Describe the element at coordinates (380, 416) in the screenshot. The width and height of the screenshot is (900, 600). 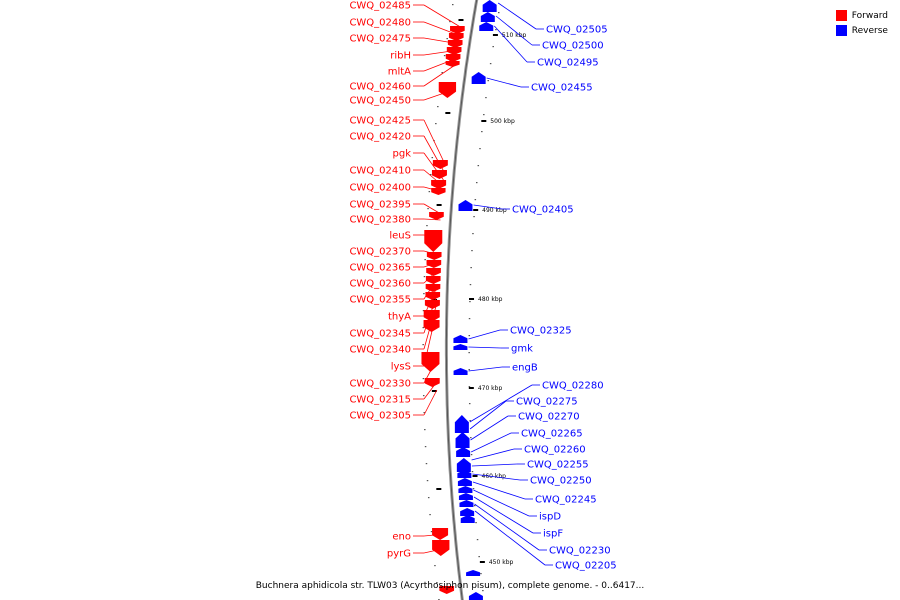
I see `forward-gene-label: CWQ_02305` at that location.